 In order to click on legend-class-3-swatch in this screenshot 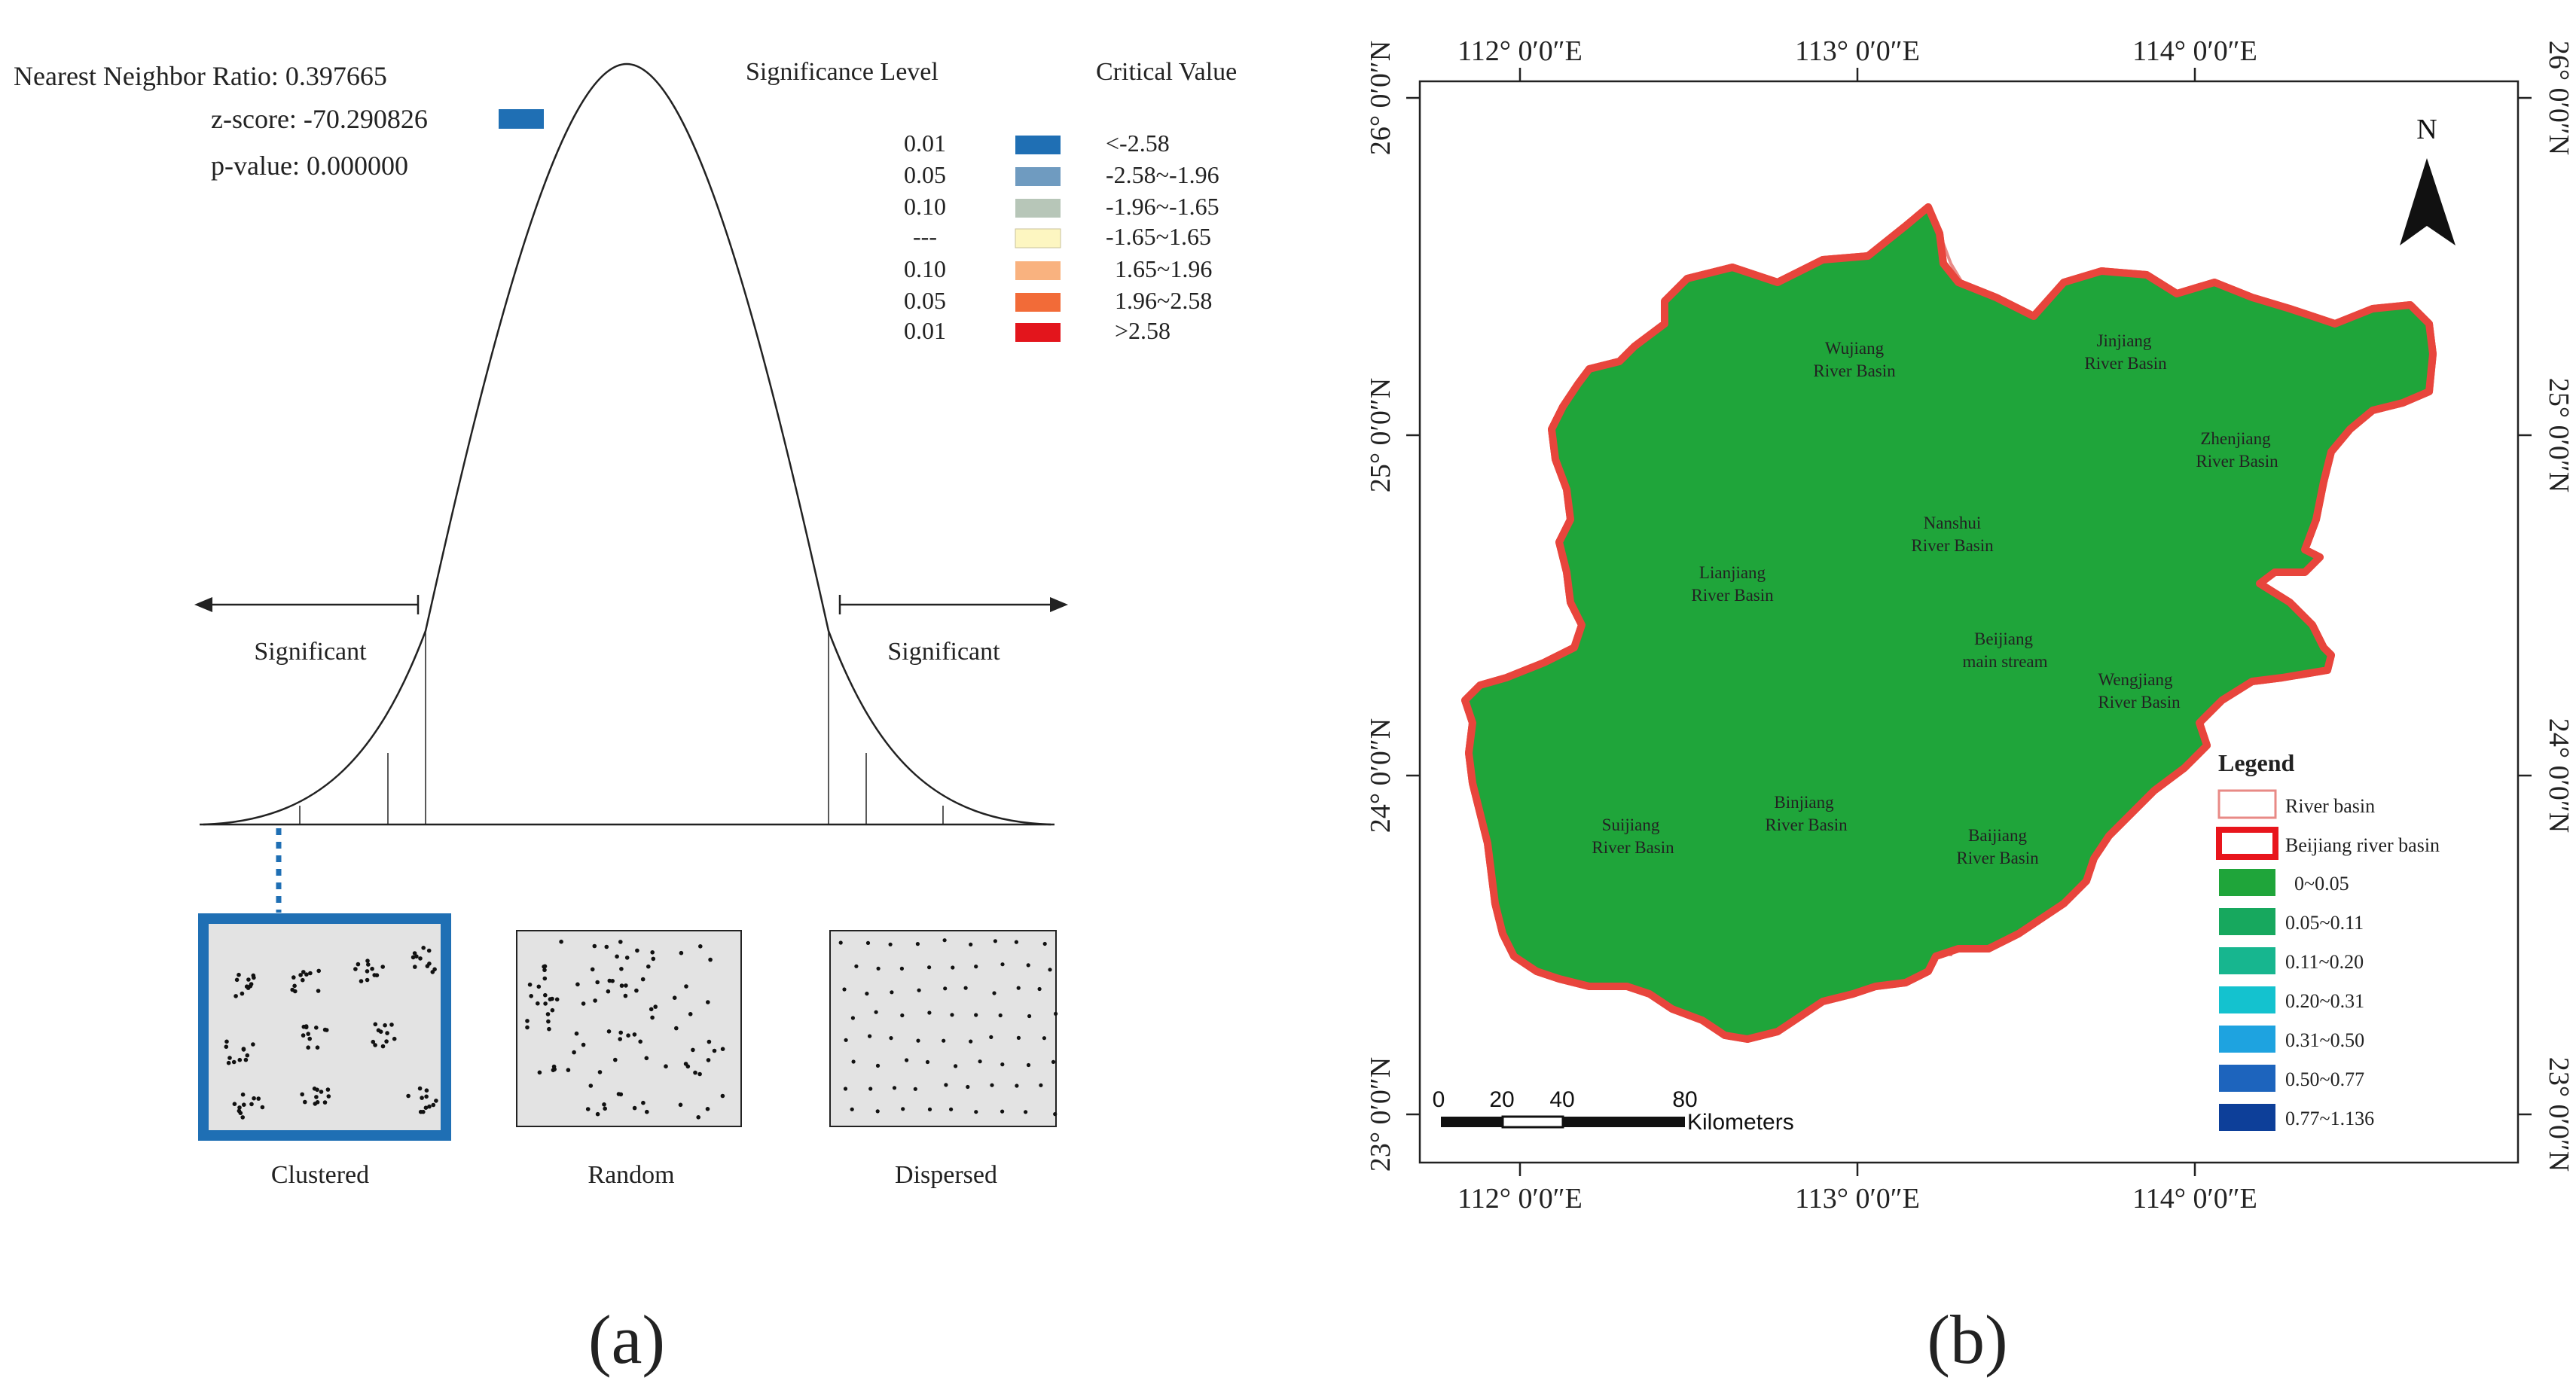, I will do `click(2247, 960)`.